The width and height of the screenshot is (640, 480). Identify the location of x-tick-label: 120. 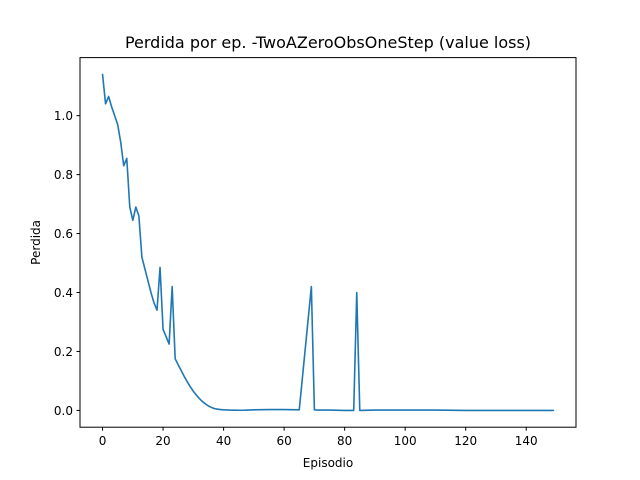
(465, 441).